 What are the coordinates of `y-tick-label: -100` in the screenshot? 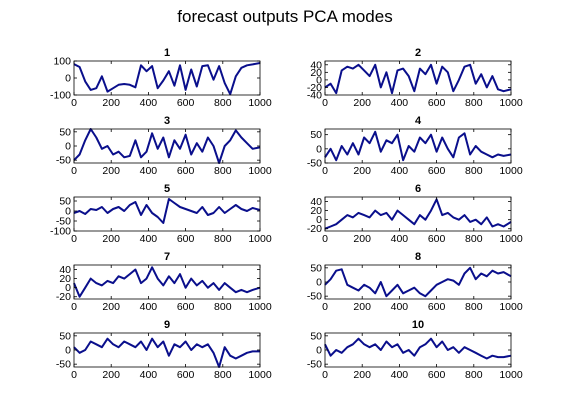 It's located at (60, 232).